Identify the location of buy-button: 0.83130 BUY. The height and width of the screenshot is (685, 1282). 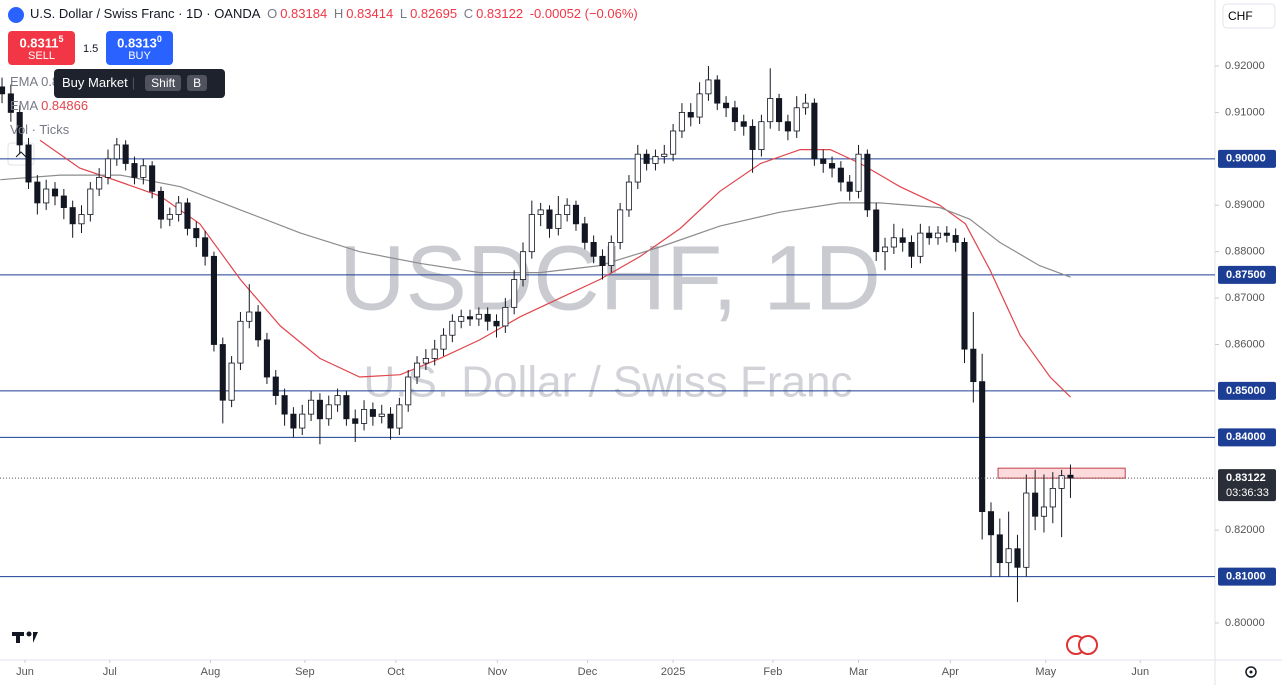
(139, 48).